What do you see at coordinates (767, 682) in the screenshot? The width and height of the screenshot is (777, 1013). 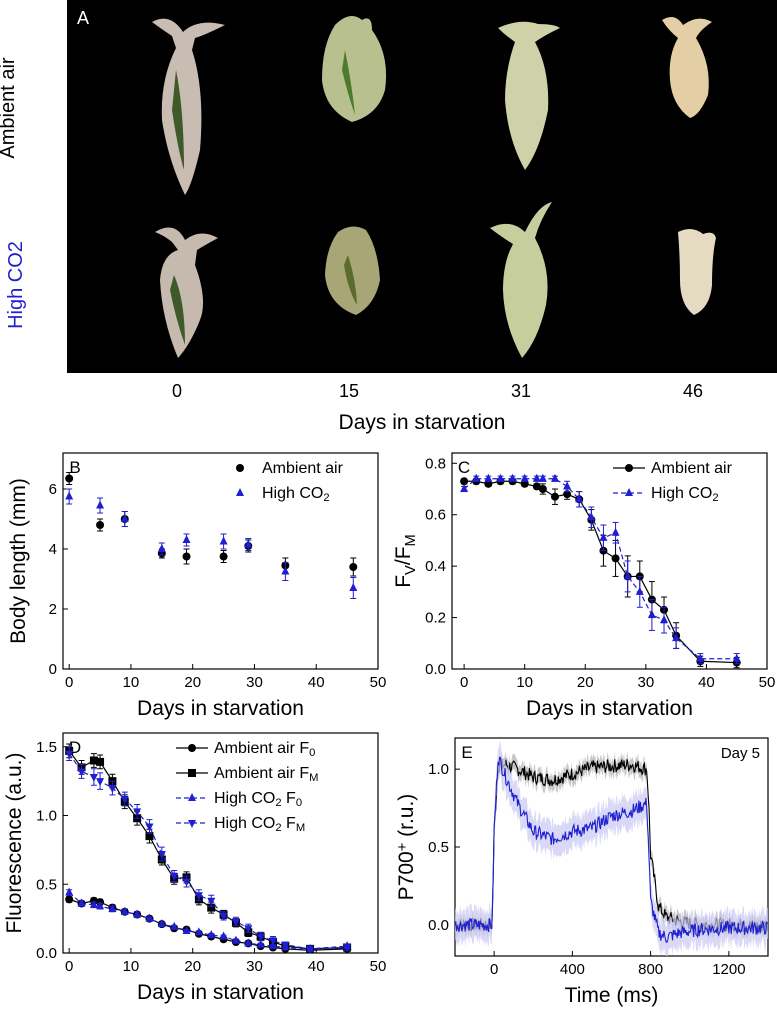 I see `x-tick-label: 50` at bounding box center [767, 682].